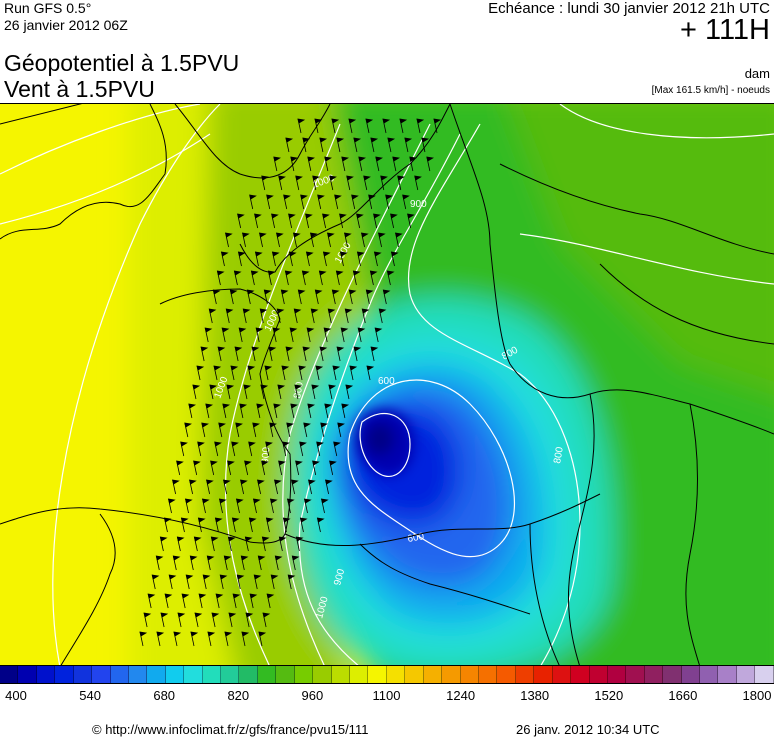  What do you see at coordinates (416, 538) in the screenshot?
I see `contour-label: 600` at bounding box center [416, 538].